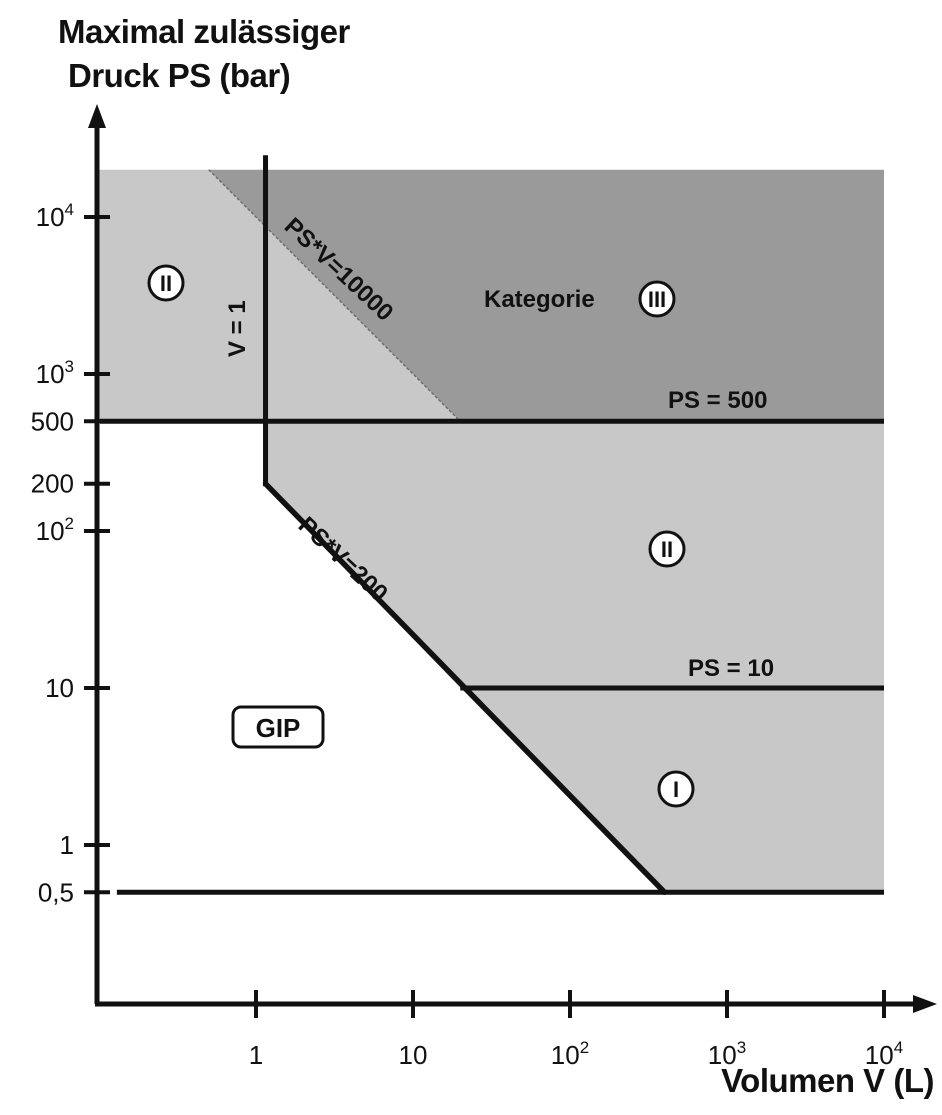 This screenshot has height=1115, width=942. Describe the element at coordinates (55, 216) in the screenshot. I see `y-tick-label-7: 10⁴` at that location.